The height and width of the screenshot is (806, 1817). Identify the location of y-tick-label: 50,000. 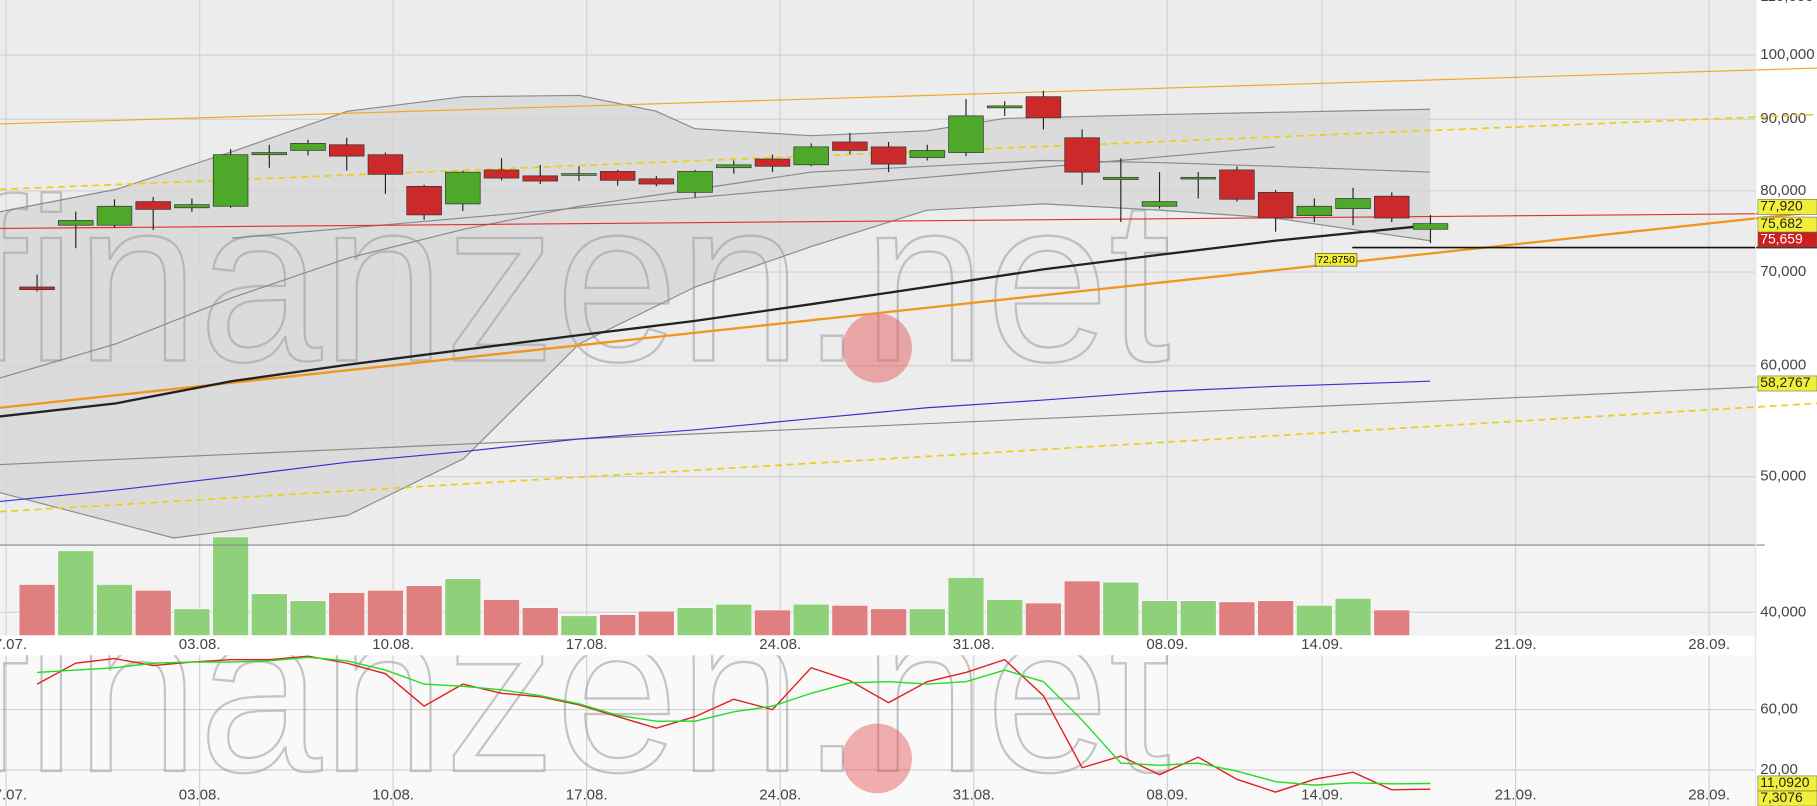
(1783, 476).